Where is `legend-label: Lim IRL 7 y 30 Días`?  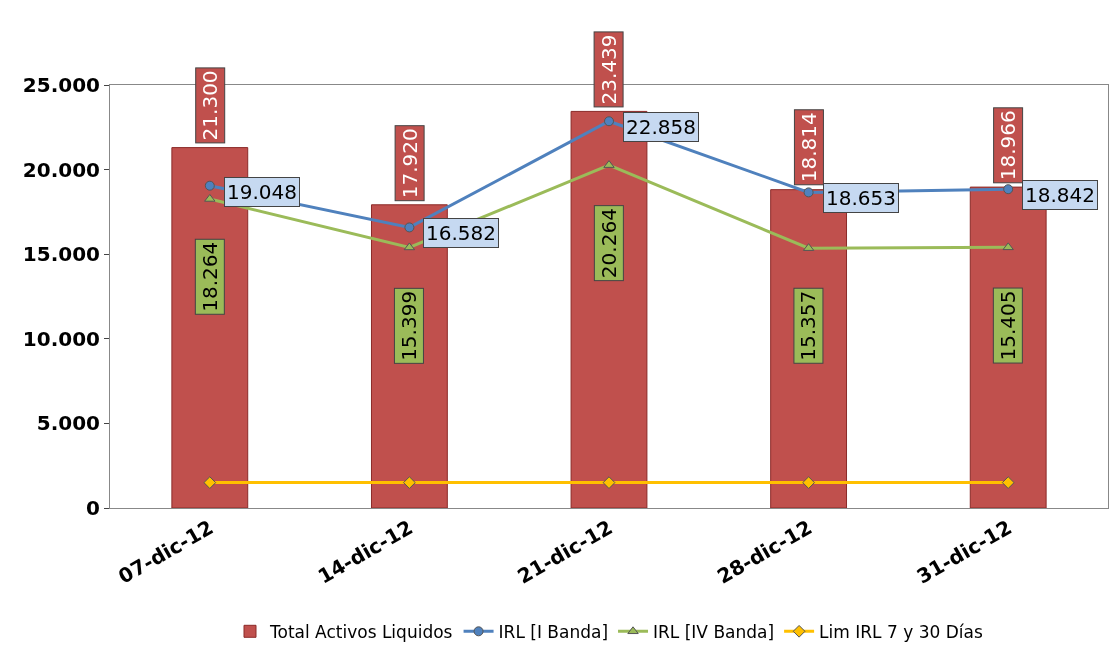
legend-label: Lim IRL 7 y 30 Días is located at coordinates (901, 631).